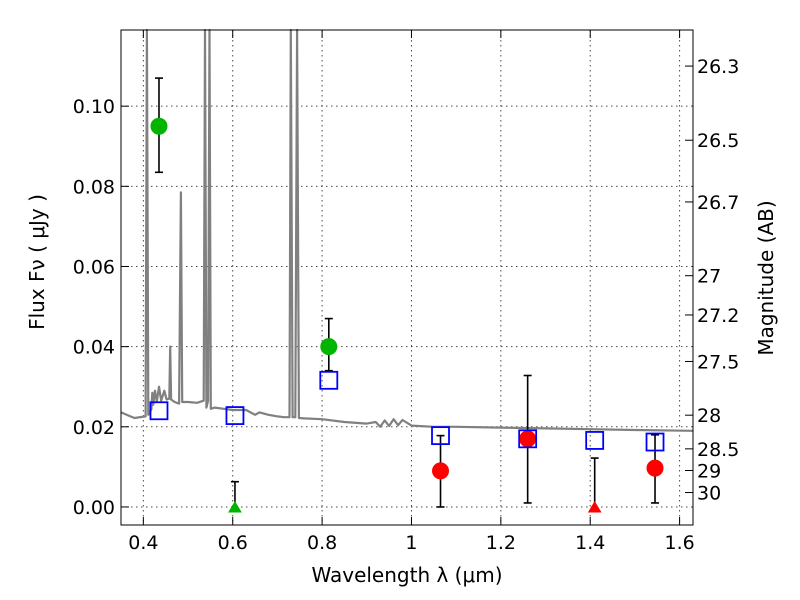 Image resolution: width=800 pixels, height=600 pixels. Describe the element at coordinates (679, 543) in the screenshot. I see `x-tick-label: 1.6` at that location.